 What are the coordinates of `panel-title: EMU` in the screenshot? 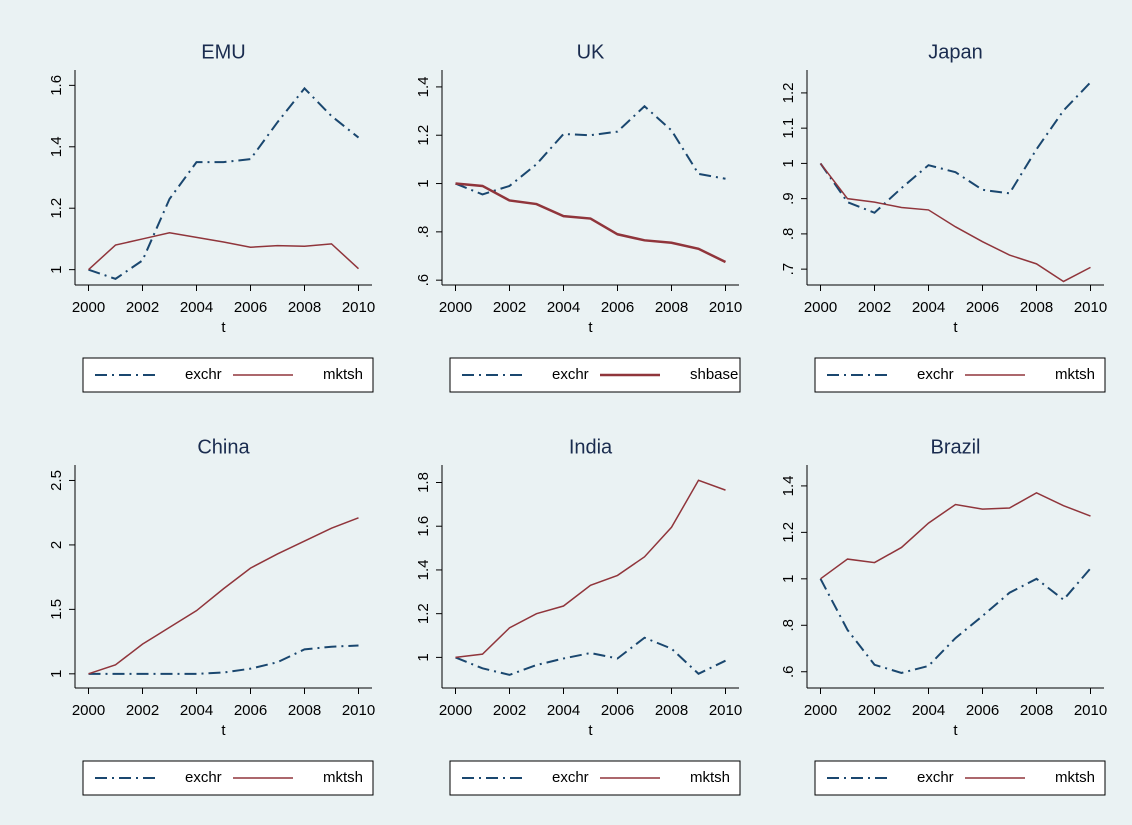 It's located at (223, 52).